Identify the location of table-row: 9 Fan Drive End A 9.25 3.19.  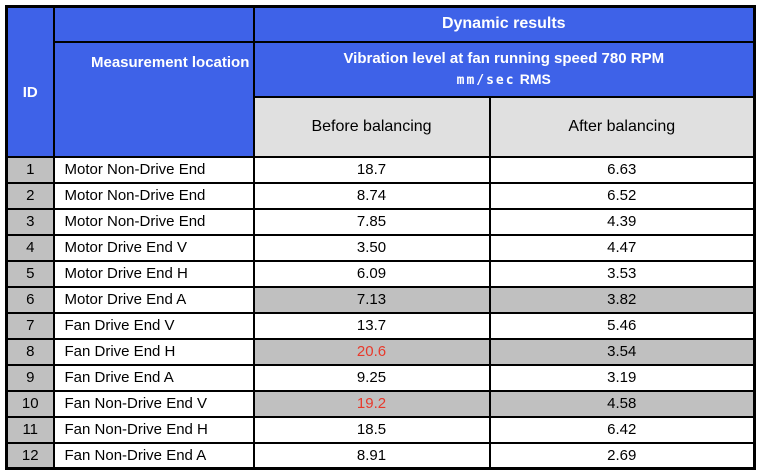
(380, 377).